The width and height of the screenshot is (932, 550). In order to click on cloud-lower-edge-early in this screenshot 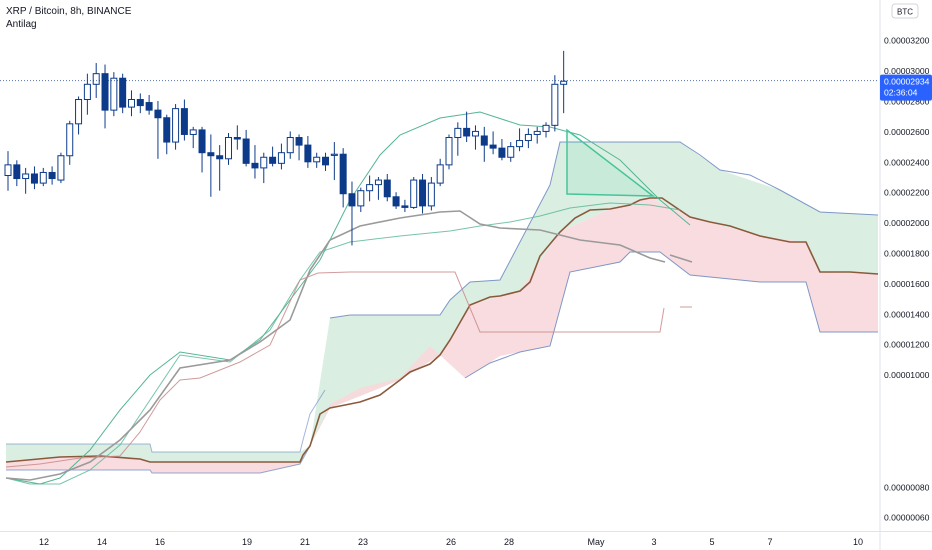, I will do `click(158, 459)`.